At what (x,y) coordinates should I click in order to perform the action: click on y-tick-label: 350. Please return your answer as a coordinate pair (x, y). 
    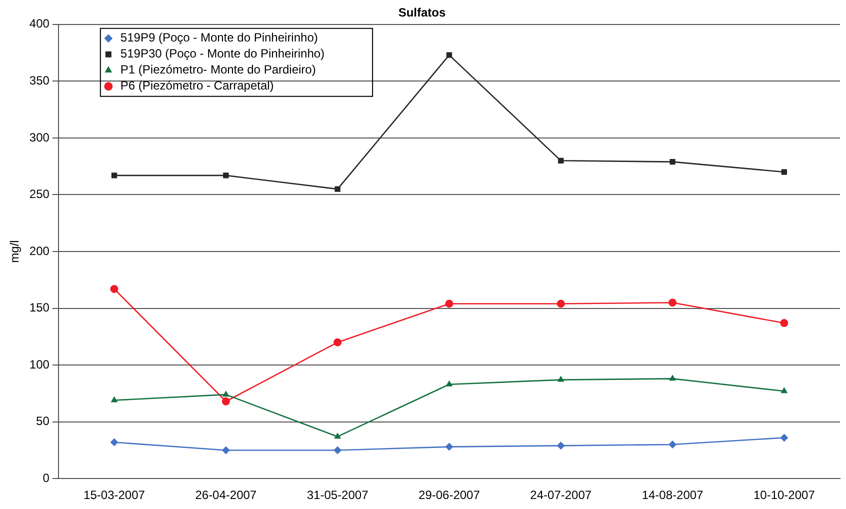
    Looking at the image, I should click on (39, 80).